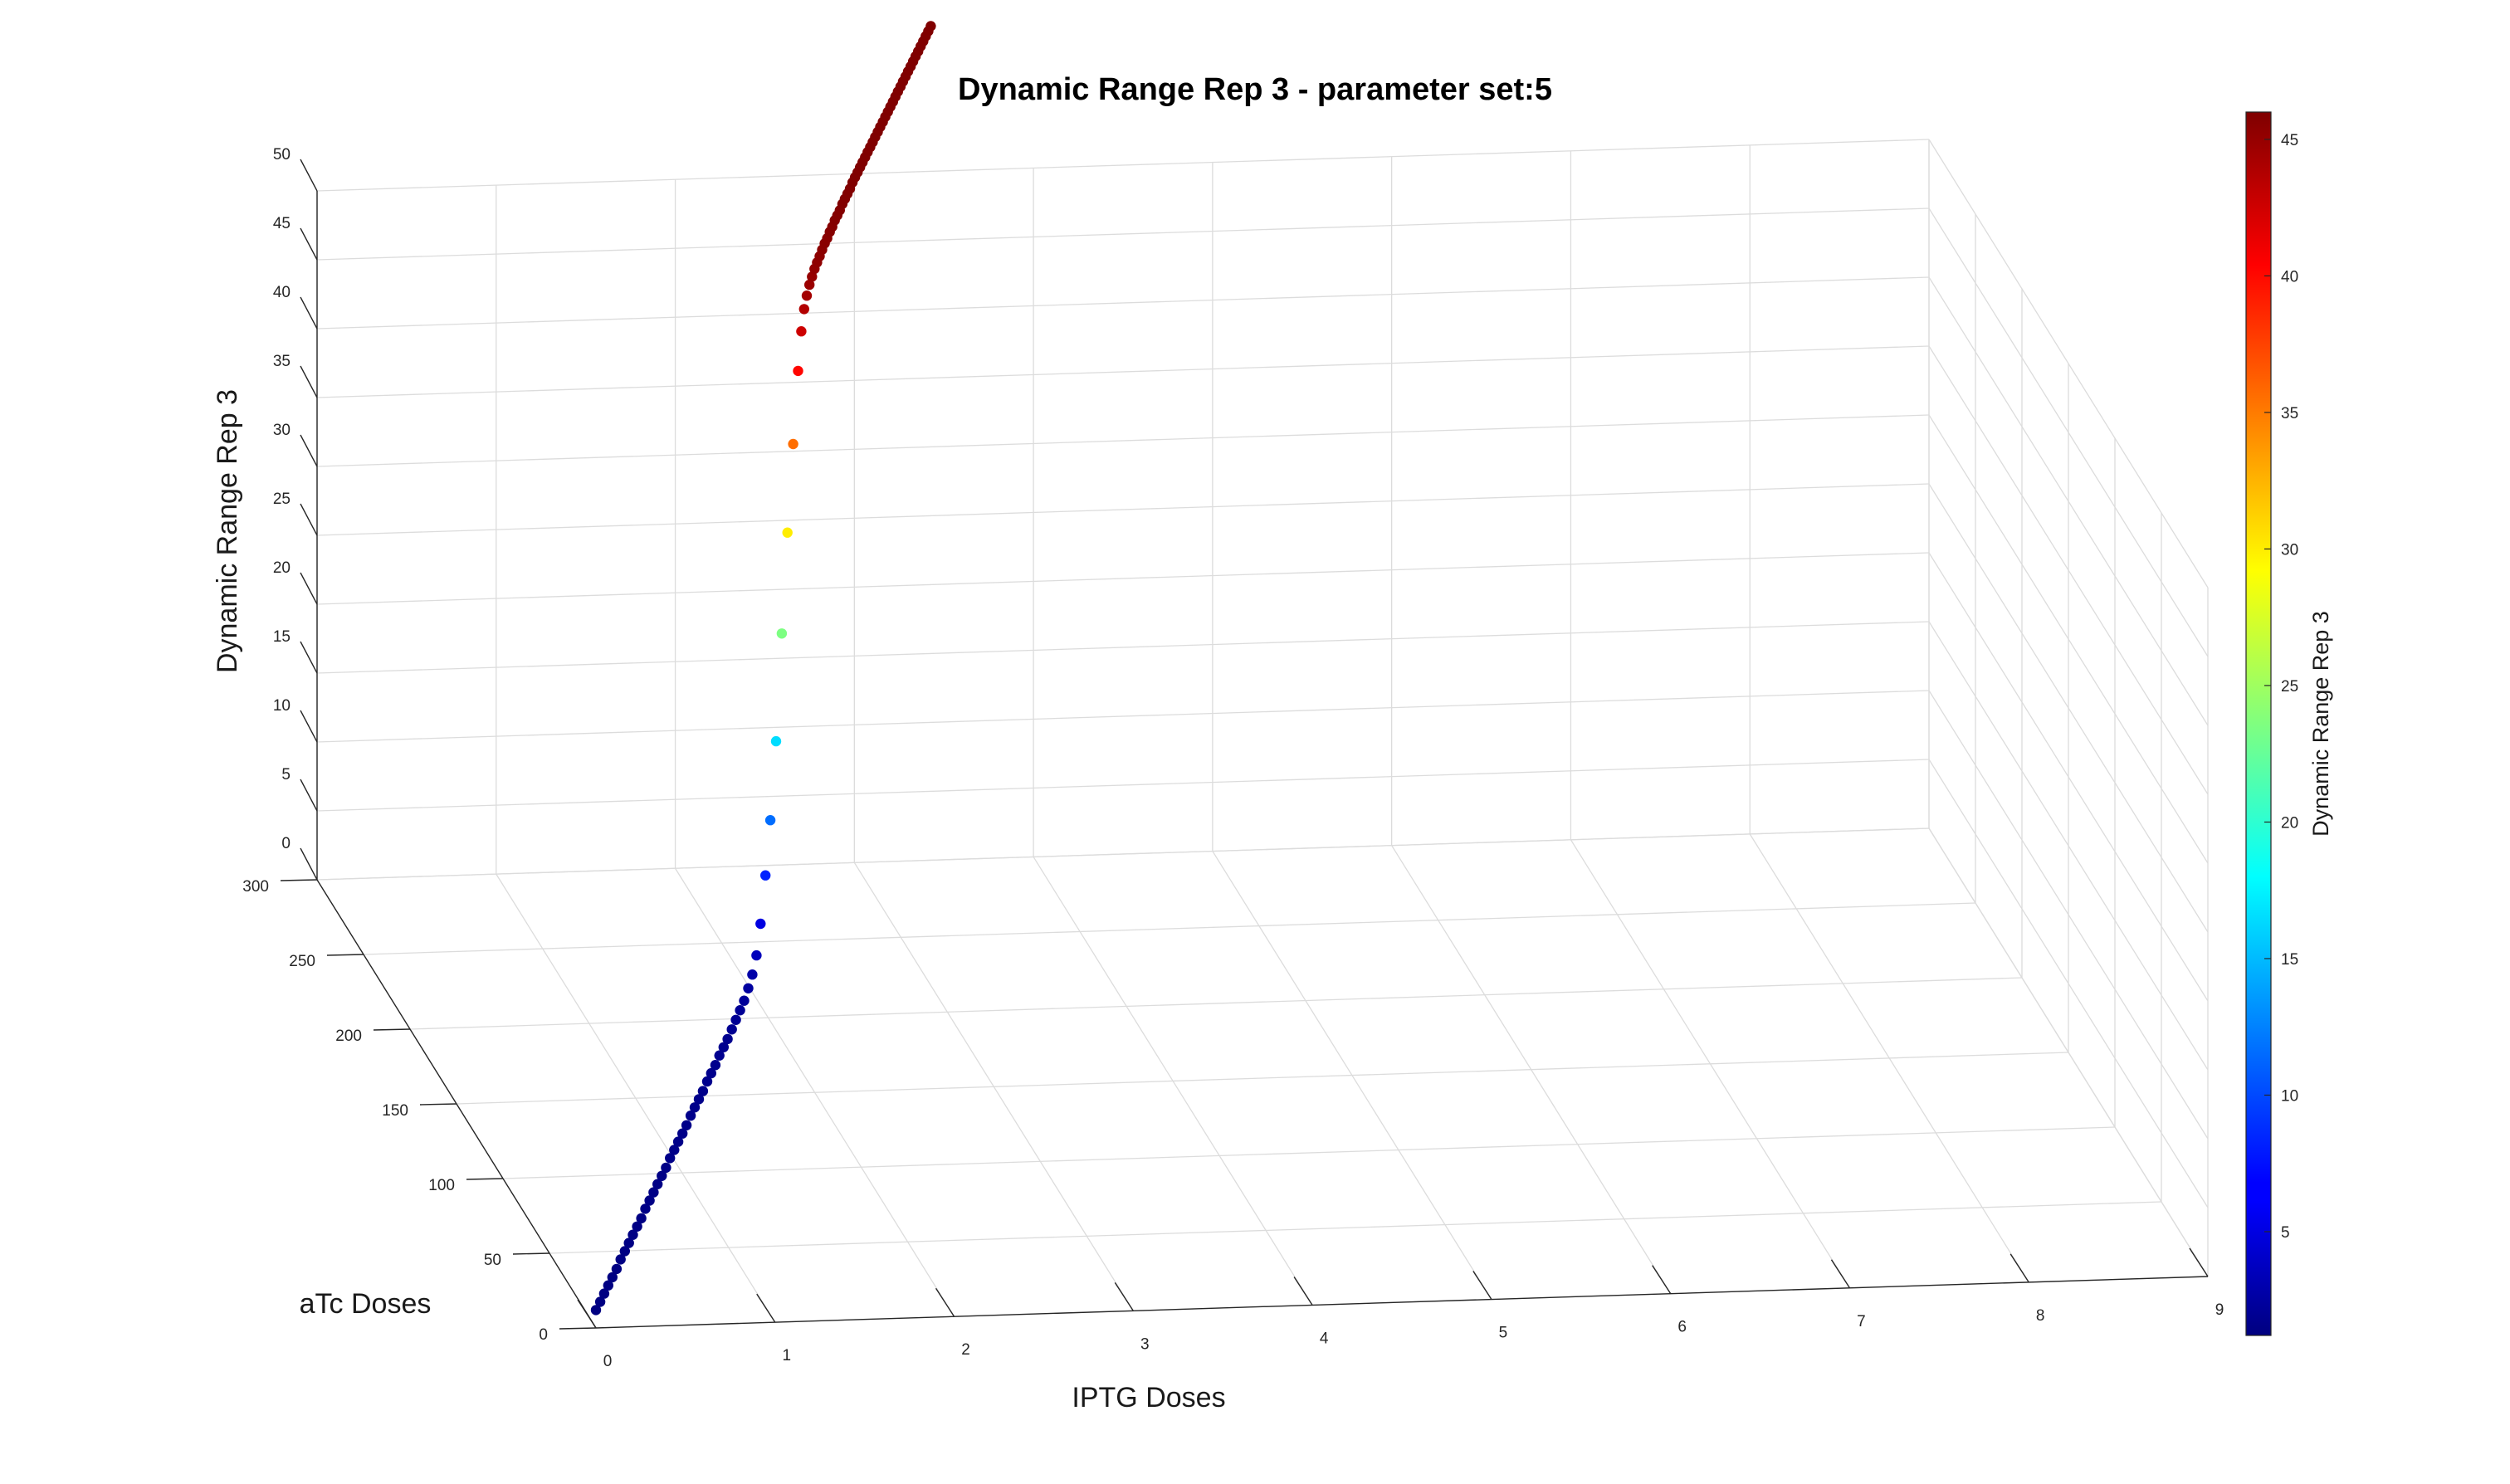 This screenshot has height=1484, width=2510. Describe the element at coordinates (2289, 823) in the screenshot. I see `colorbar-tick-label: 20` at that location.